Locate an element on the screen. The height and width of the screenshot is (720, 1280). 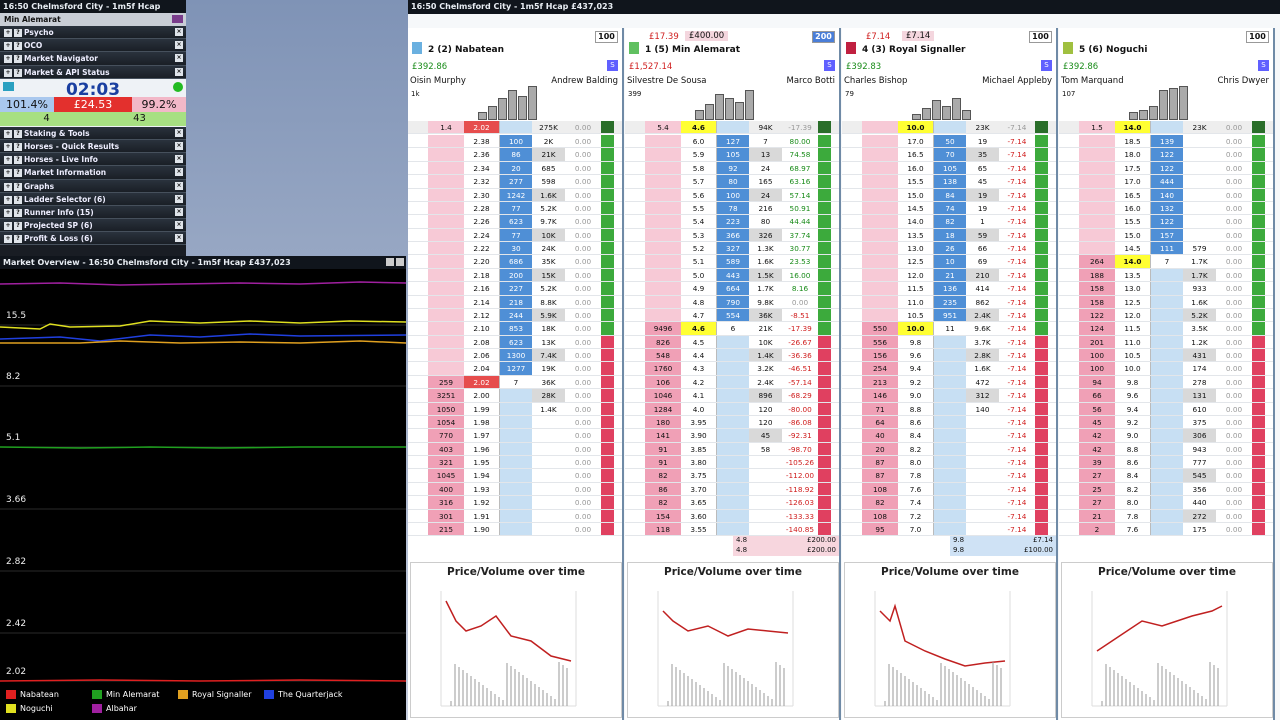
price-cell: 2.24 is located at coordinates (481, 234).